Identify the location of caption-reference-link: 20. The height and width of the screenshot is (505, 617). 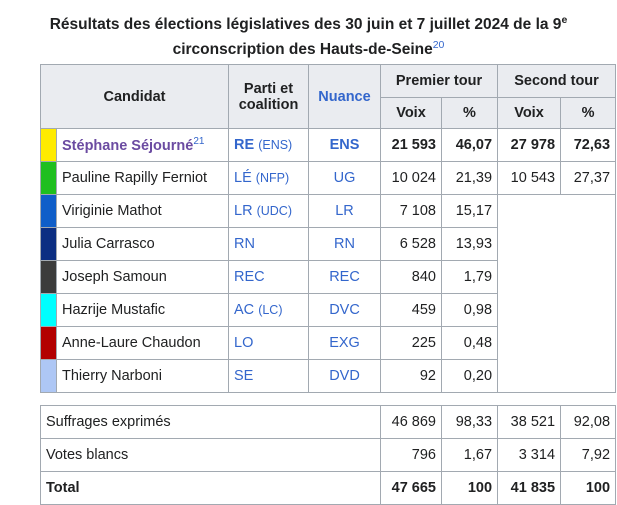
(438, 44).